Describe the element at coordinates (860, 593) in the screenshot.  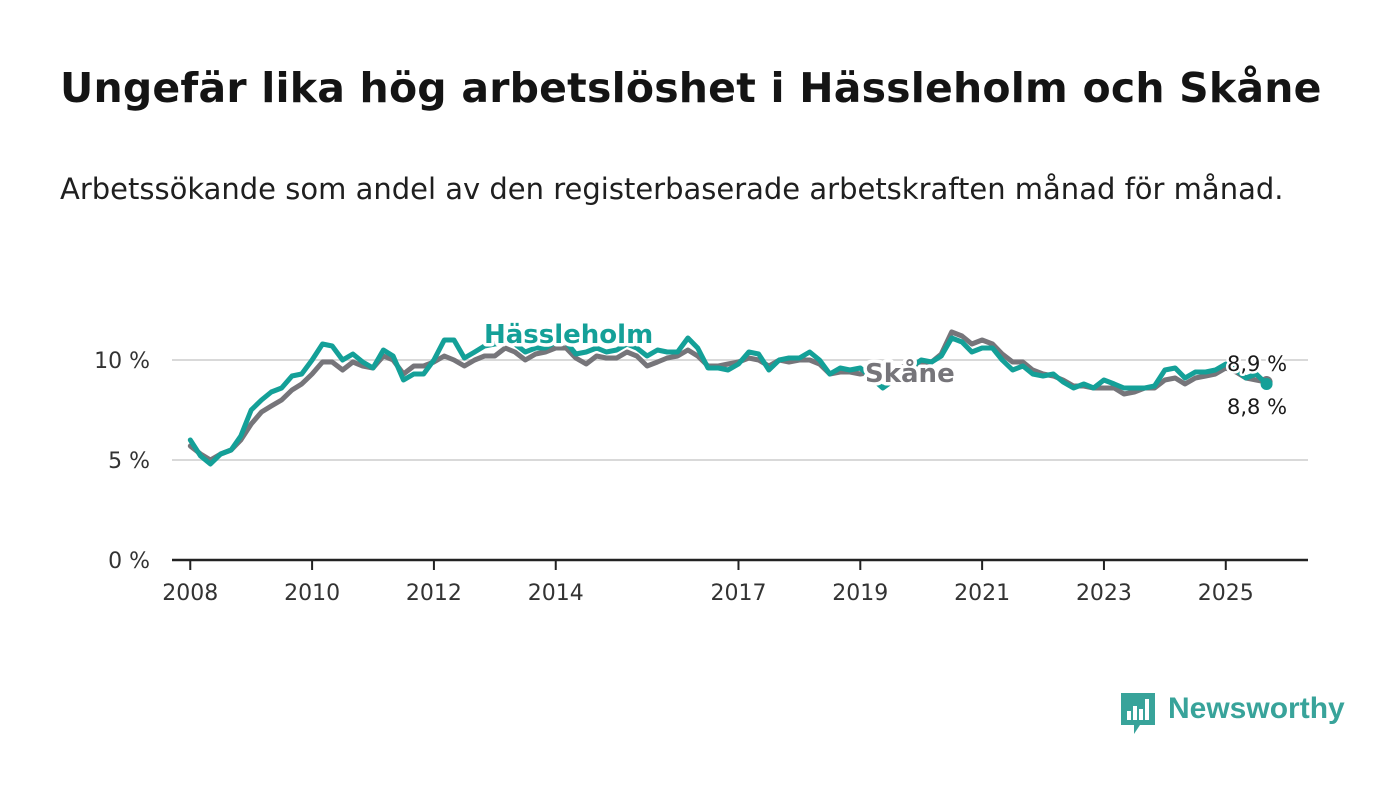
I see `x-tick-label: 2019` at that location.